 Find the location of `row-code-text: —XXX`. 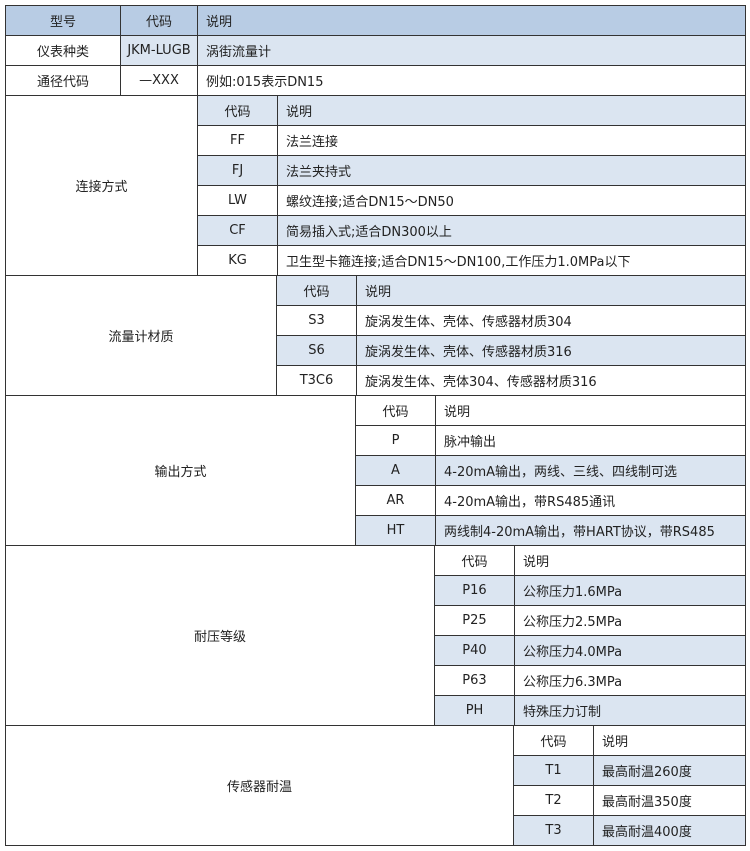

row-code-text: —XXX is located at coordinates (159, 80).